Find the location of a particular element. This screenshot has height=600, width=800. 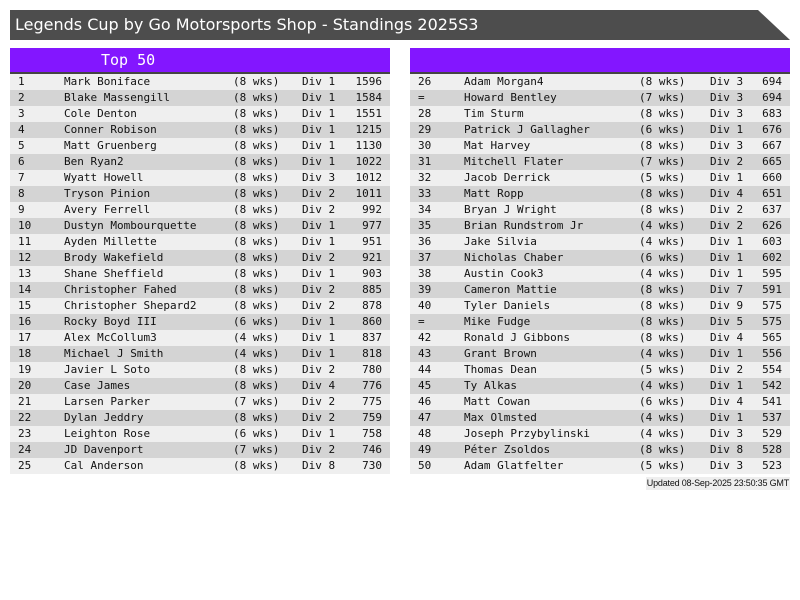

cell-name: Michael J Smith is located at coordinates (114, 353).